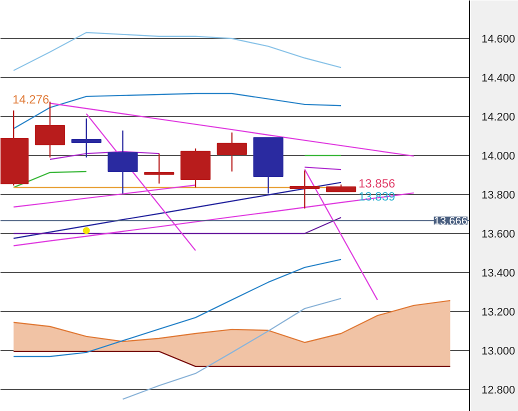 The width and height of the screenshot is (518, 411). What do you see at coordinates (499, 351) in the screenshot?
I see `y-tick-label: 13.000` at bounding box center [499, 351].